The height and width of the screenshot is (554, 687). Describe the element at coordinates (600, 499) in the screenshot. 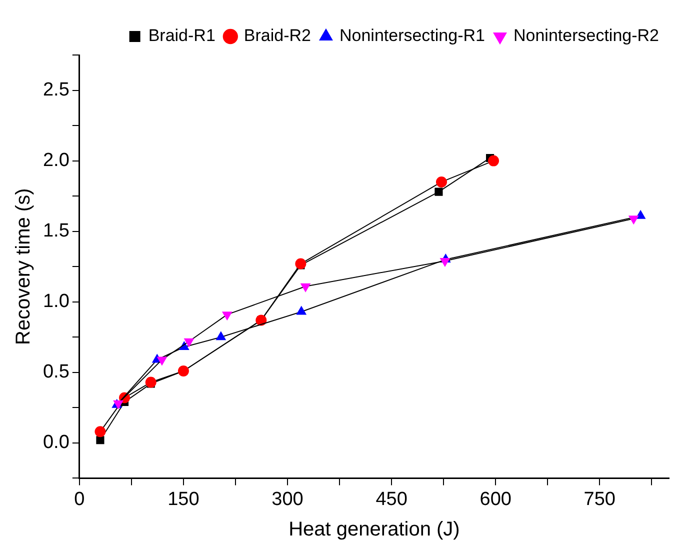

I see `x-tick-label: 750` at that location.